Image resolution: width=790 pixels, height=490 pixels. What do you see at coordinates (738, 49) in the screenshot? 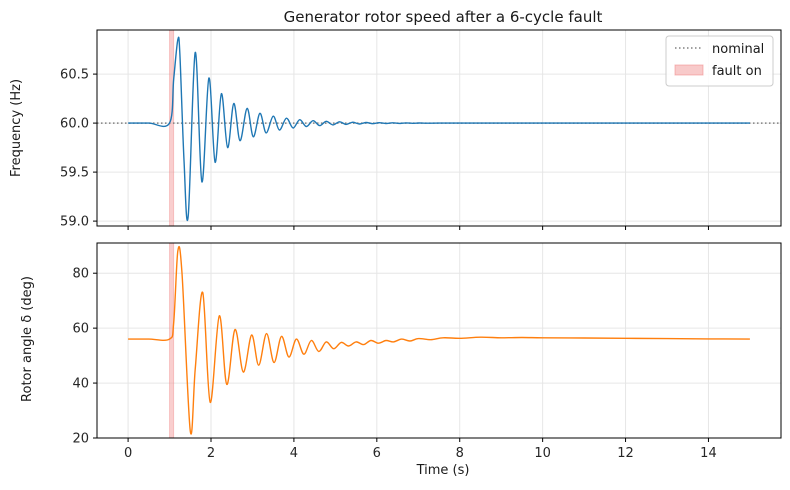
I see `legend-nominal-label: nominal` at bounding box center [738, 49].